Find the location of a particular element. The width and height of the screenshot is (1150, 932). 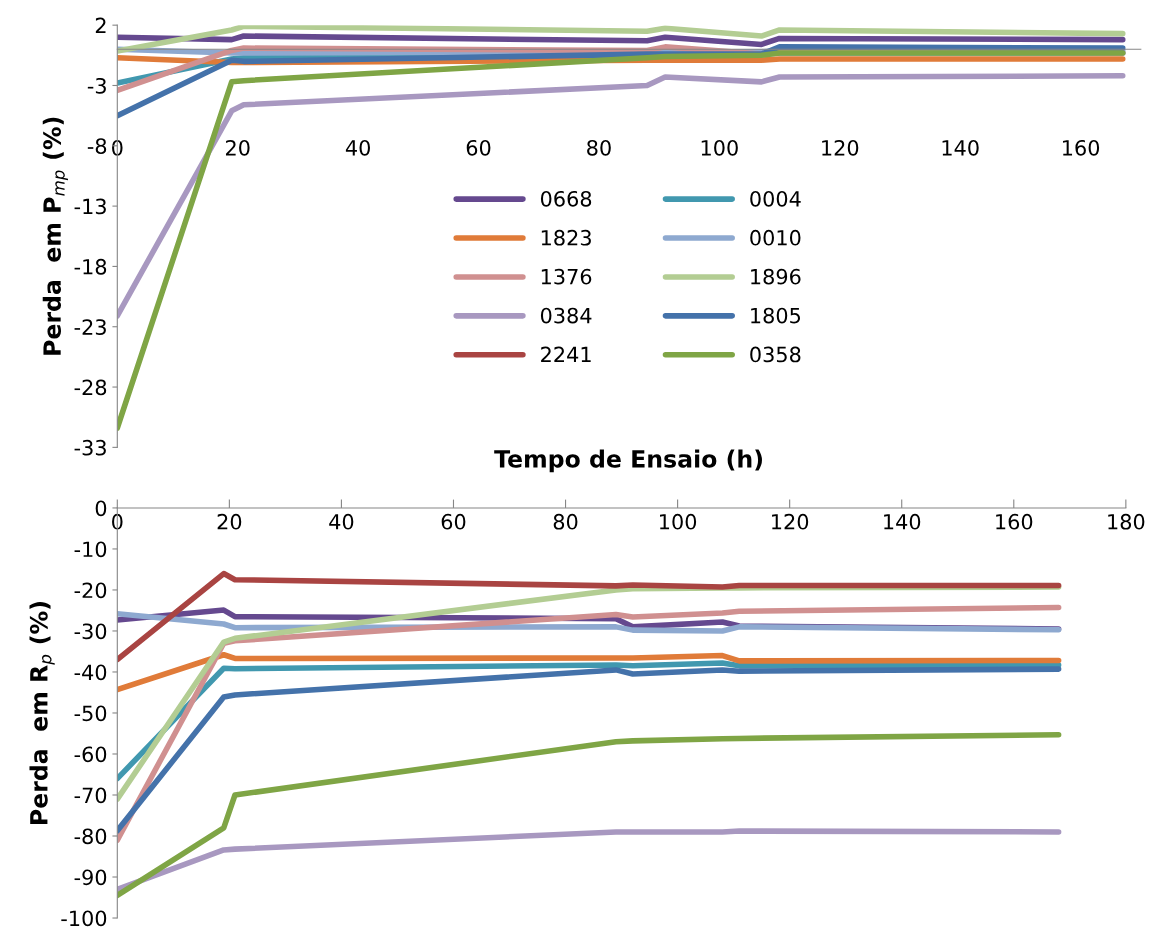

y-tick-label: -70 is located at coordinates (90, 795).